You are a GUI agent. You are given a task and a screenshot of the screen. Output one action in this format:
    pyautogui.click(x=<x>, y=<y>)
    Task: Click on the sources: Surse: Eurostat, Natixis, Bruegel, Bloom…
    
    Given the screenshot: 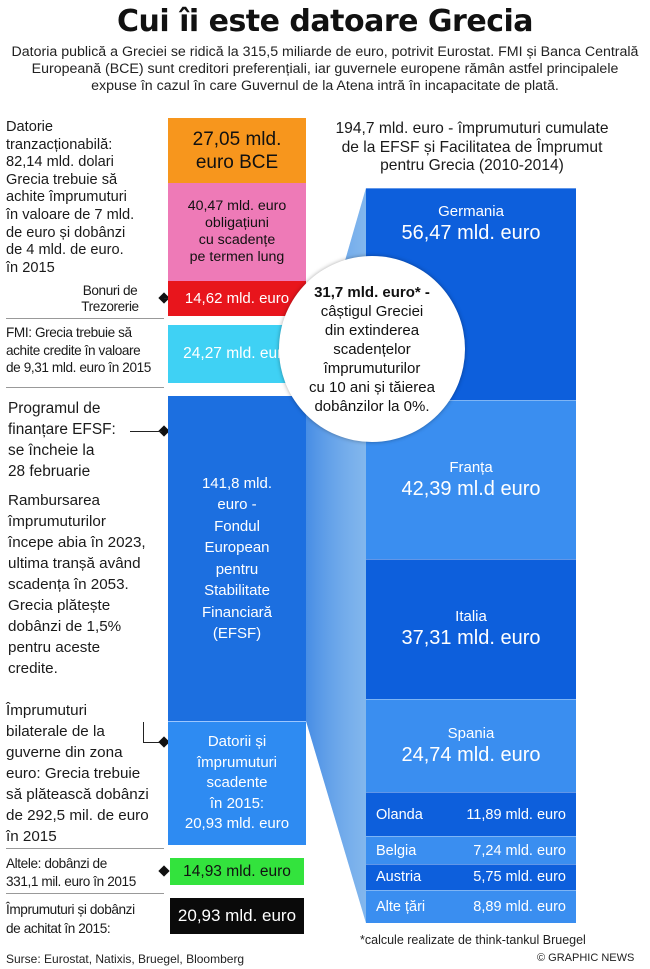 What is the action you would take?
    pyautogui.click(x=125, y=959)
    